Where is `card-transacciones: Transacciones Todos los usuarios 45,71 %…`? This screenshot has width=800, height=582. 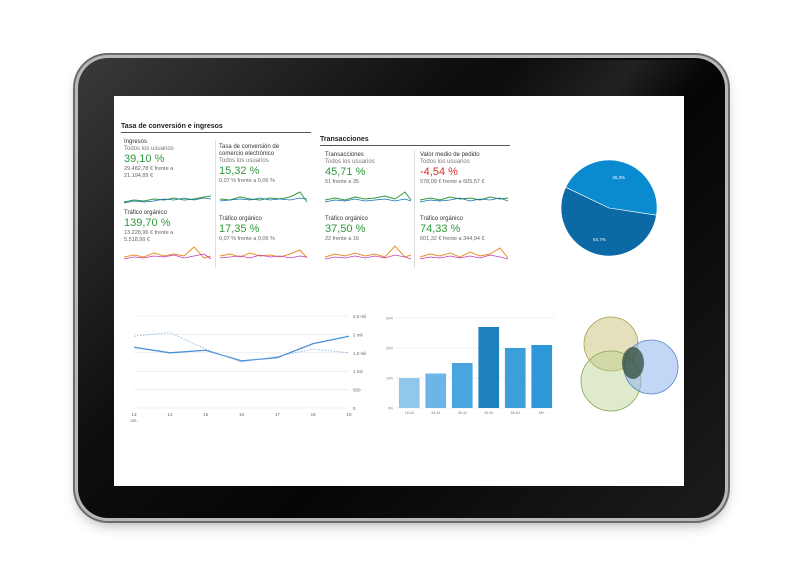
card-transacciones: Transacciones Todos los usuarios 45,71 %… is located at coordinates (370, 169).